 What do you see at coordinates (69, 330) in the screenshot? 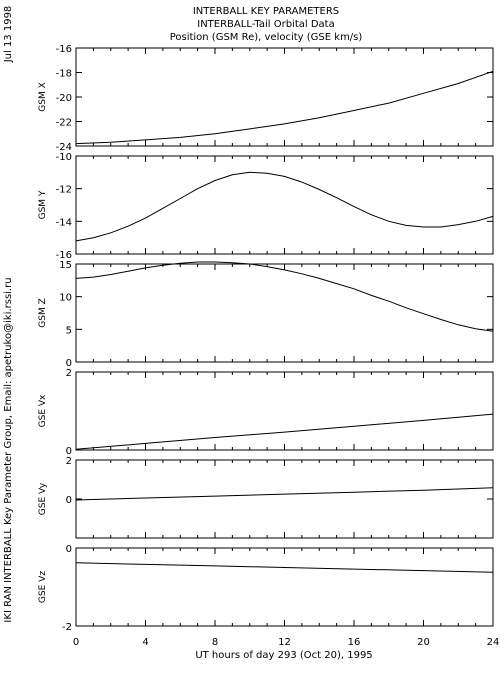
I see `y-tick-label: 5` at bounding box center [69, 330].